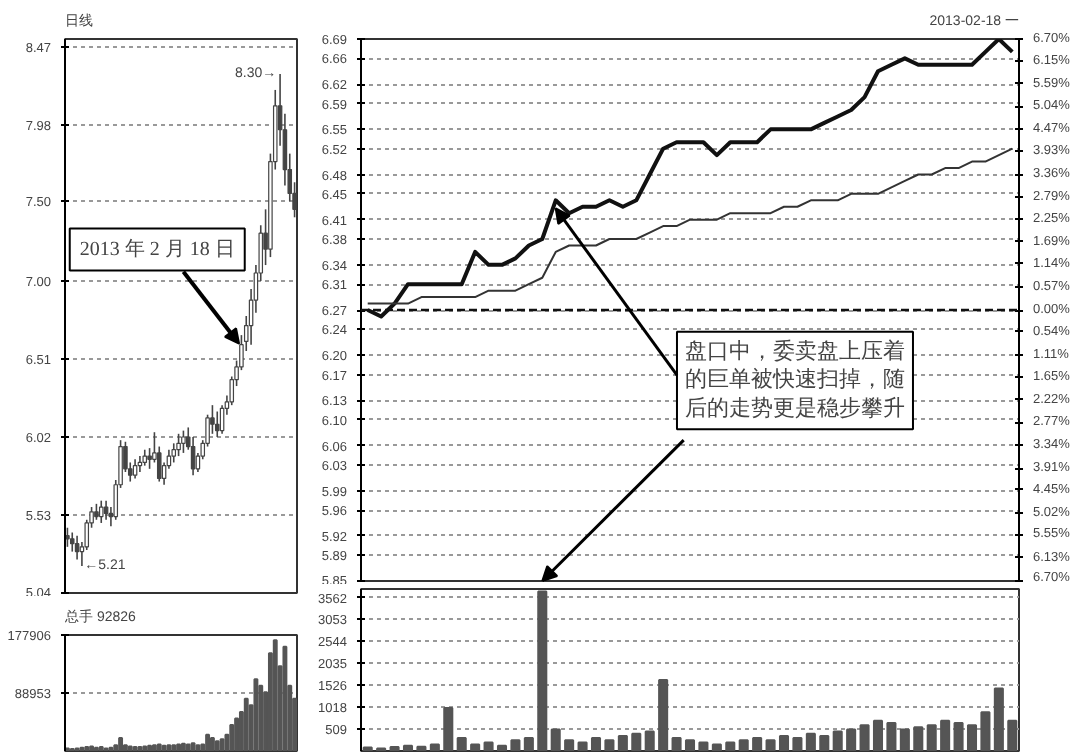 The image size is (1082, 754). What do you see at coordinates (157, 248) in the screenshot?
I see `annotation: 2013 年 2 月 18 日` at bounding box center [157, 248].